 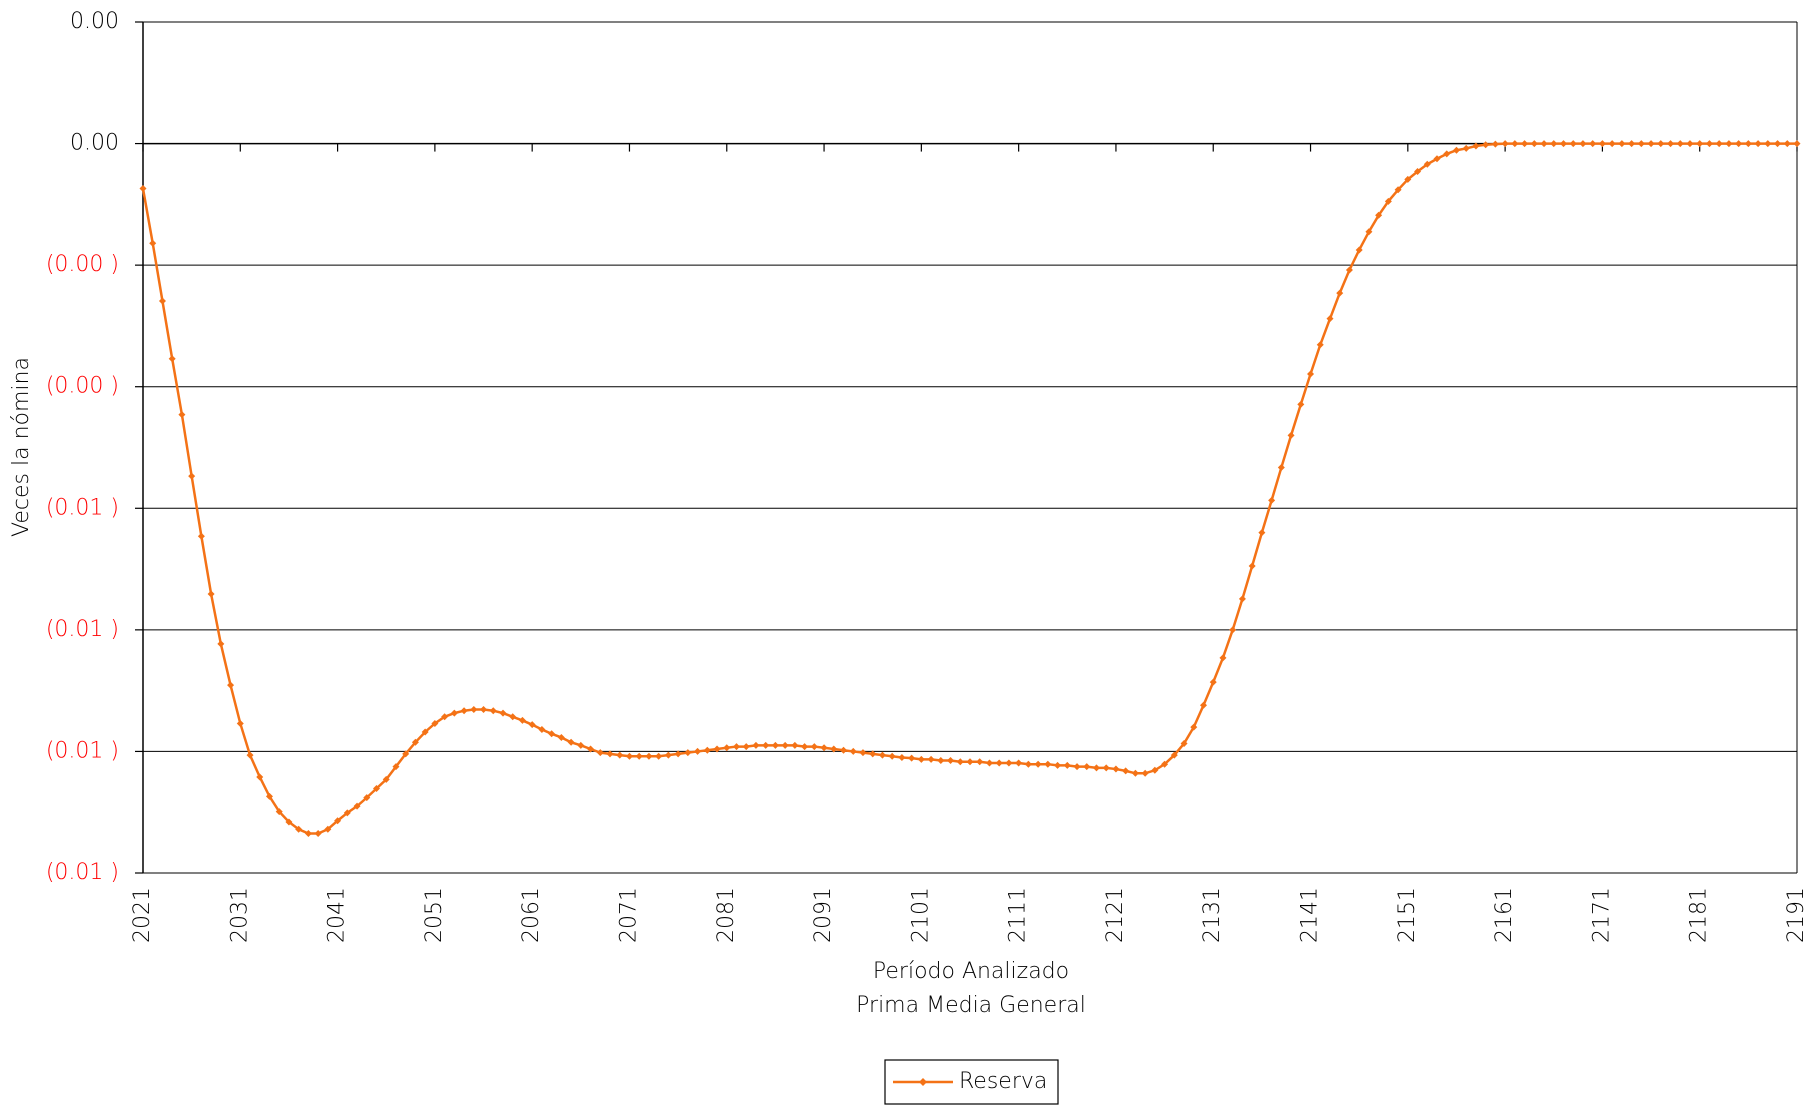 What do you see at coordinates (531, 915) in the screenshot?
I see `x-tick-label: 2061` at bounding box center [531, 915].